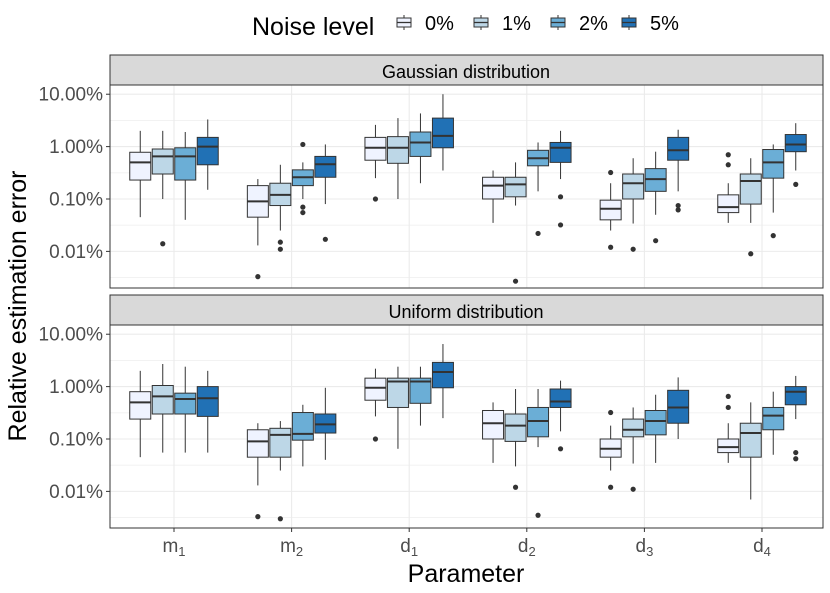 This screenshot has width=830, height=593. Describe the element at coordinates (257, 229) in the screenshot. I see `box-m2-0%` at that location.